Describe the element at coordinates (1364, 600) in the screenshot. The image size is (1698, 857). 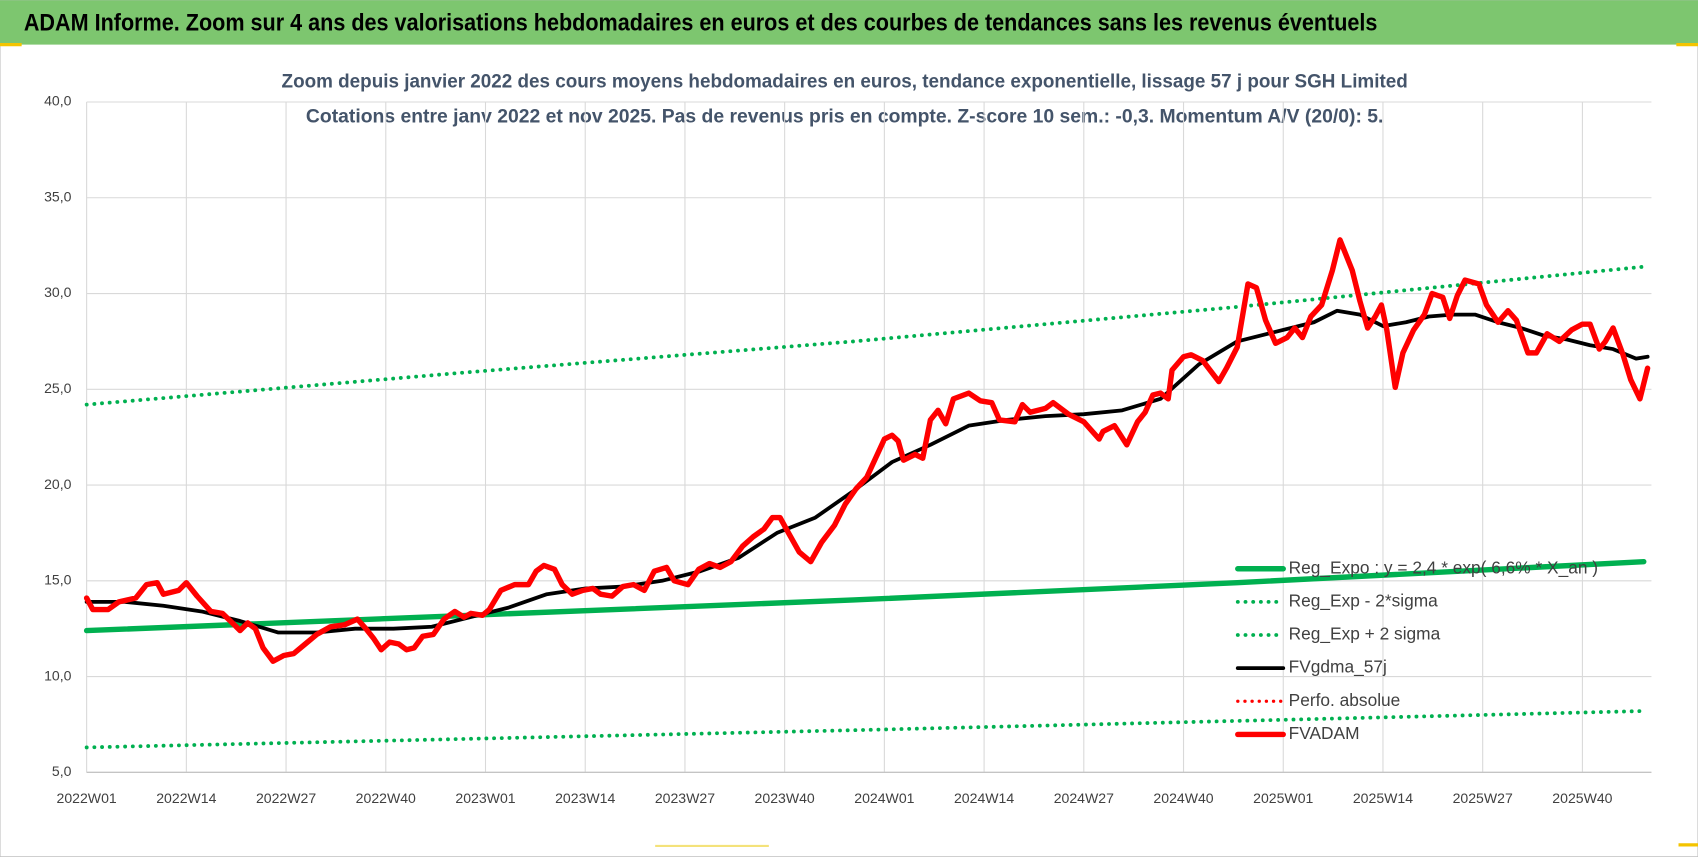
I see `legend-label: Reg_Exp - 2*sigma` at that location.